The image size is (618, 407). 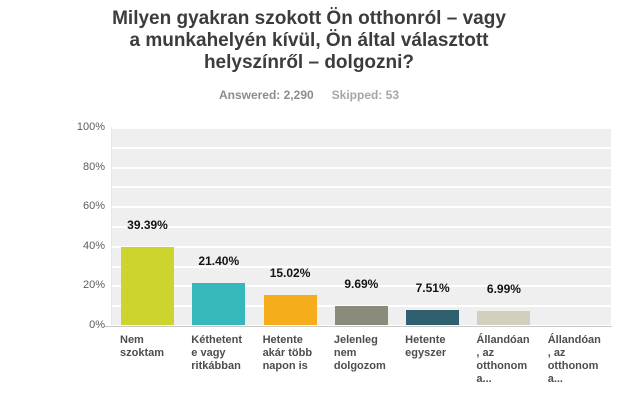 What do you see at coordinates (93, 206) in the screenshot?
I see `y-axis-tick-label: 60%` at bounding box center [93, 206].